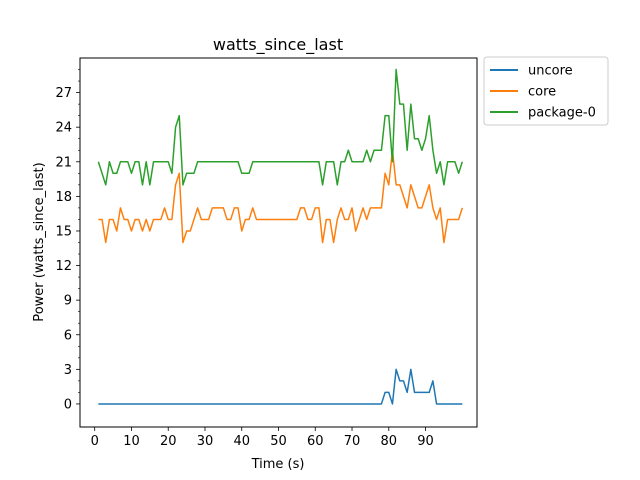  I want to click on x-axis-label: Time (s), so click(278, 464).